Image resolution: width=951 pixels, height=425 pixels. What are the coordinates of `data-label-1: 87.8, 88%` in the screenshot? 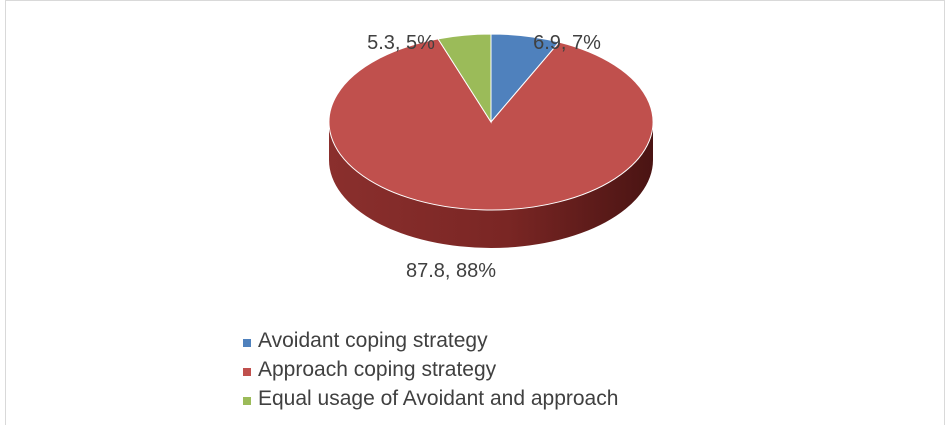 It's located at (451, 271).